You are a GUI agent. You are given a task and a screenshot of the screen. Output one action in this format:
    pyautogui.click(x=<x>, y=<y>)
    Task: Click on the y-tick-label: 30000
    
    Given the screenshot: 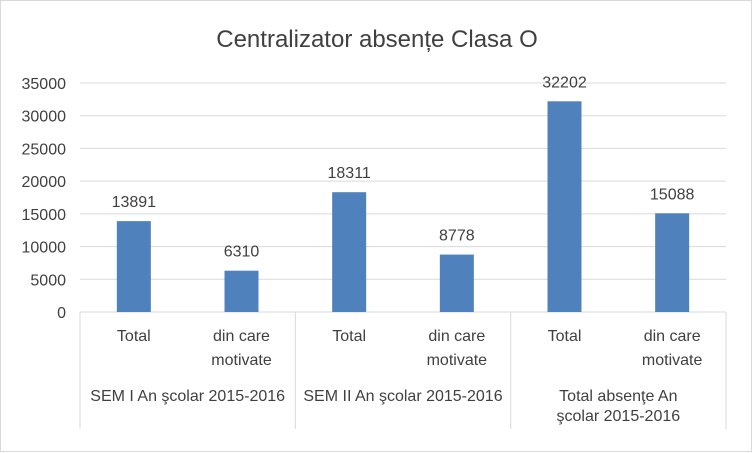 What is the action you would take?
    pyautogui.click(x=44, y=117)
    